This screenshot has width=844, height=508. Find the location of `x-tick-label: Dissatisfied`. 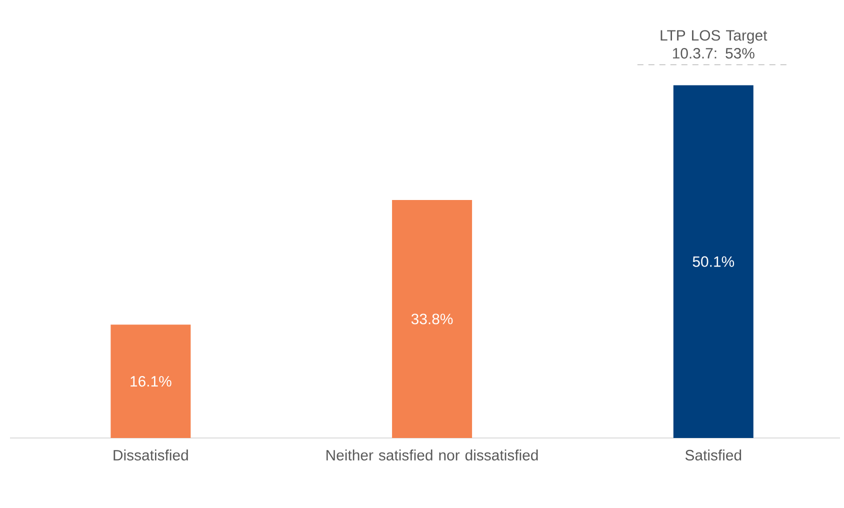

x-tick-label: Dissatisfied is located at coordinates (151, 455).